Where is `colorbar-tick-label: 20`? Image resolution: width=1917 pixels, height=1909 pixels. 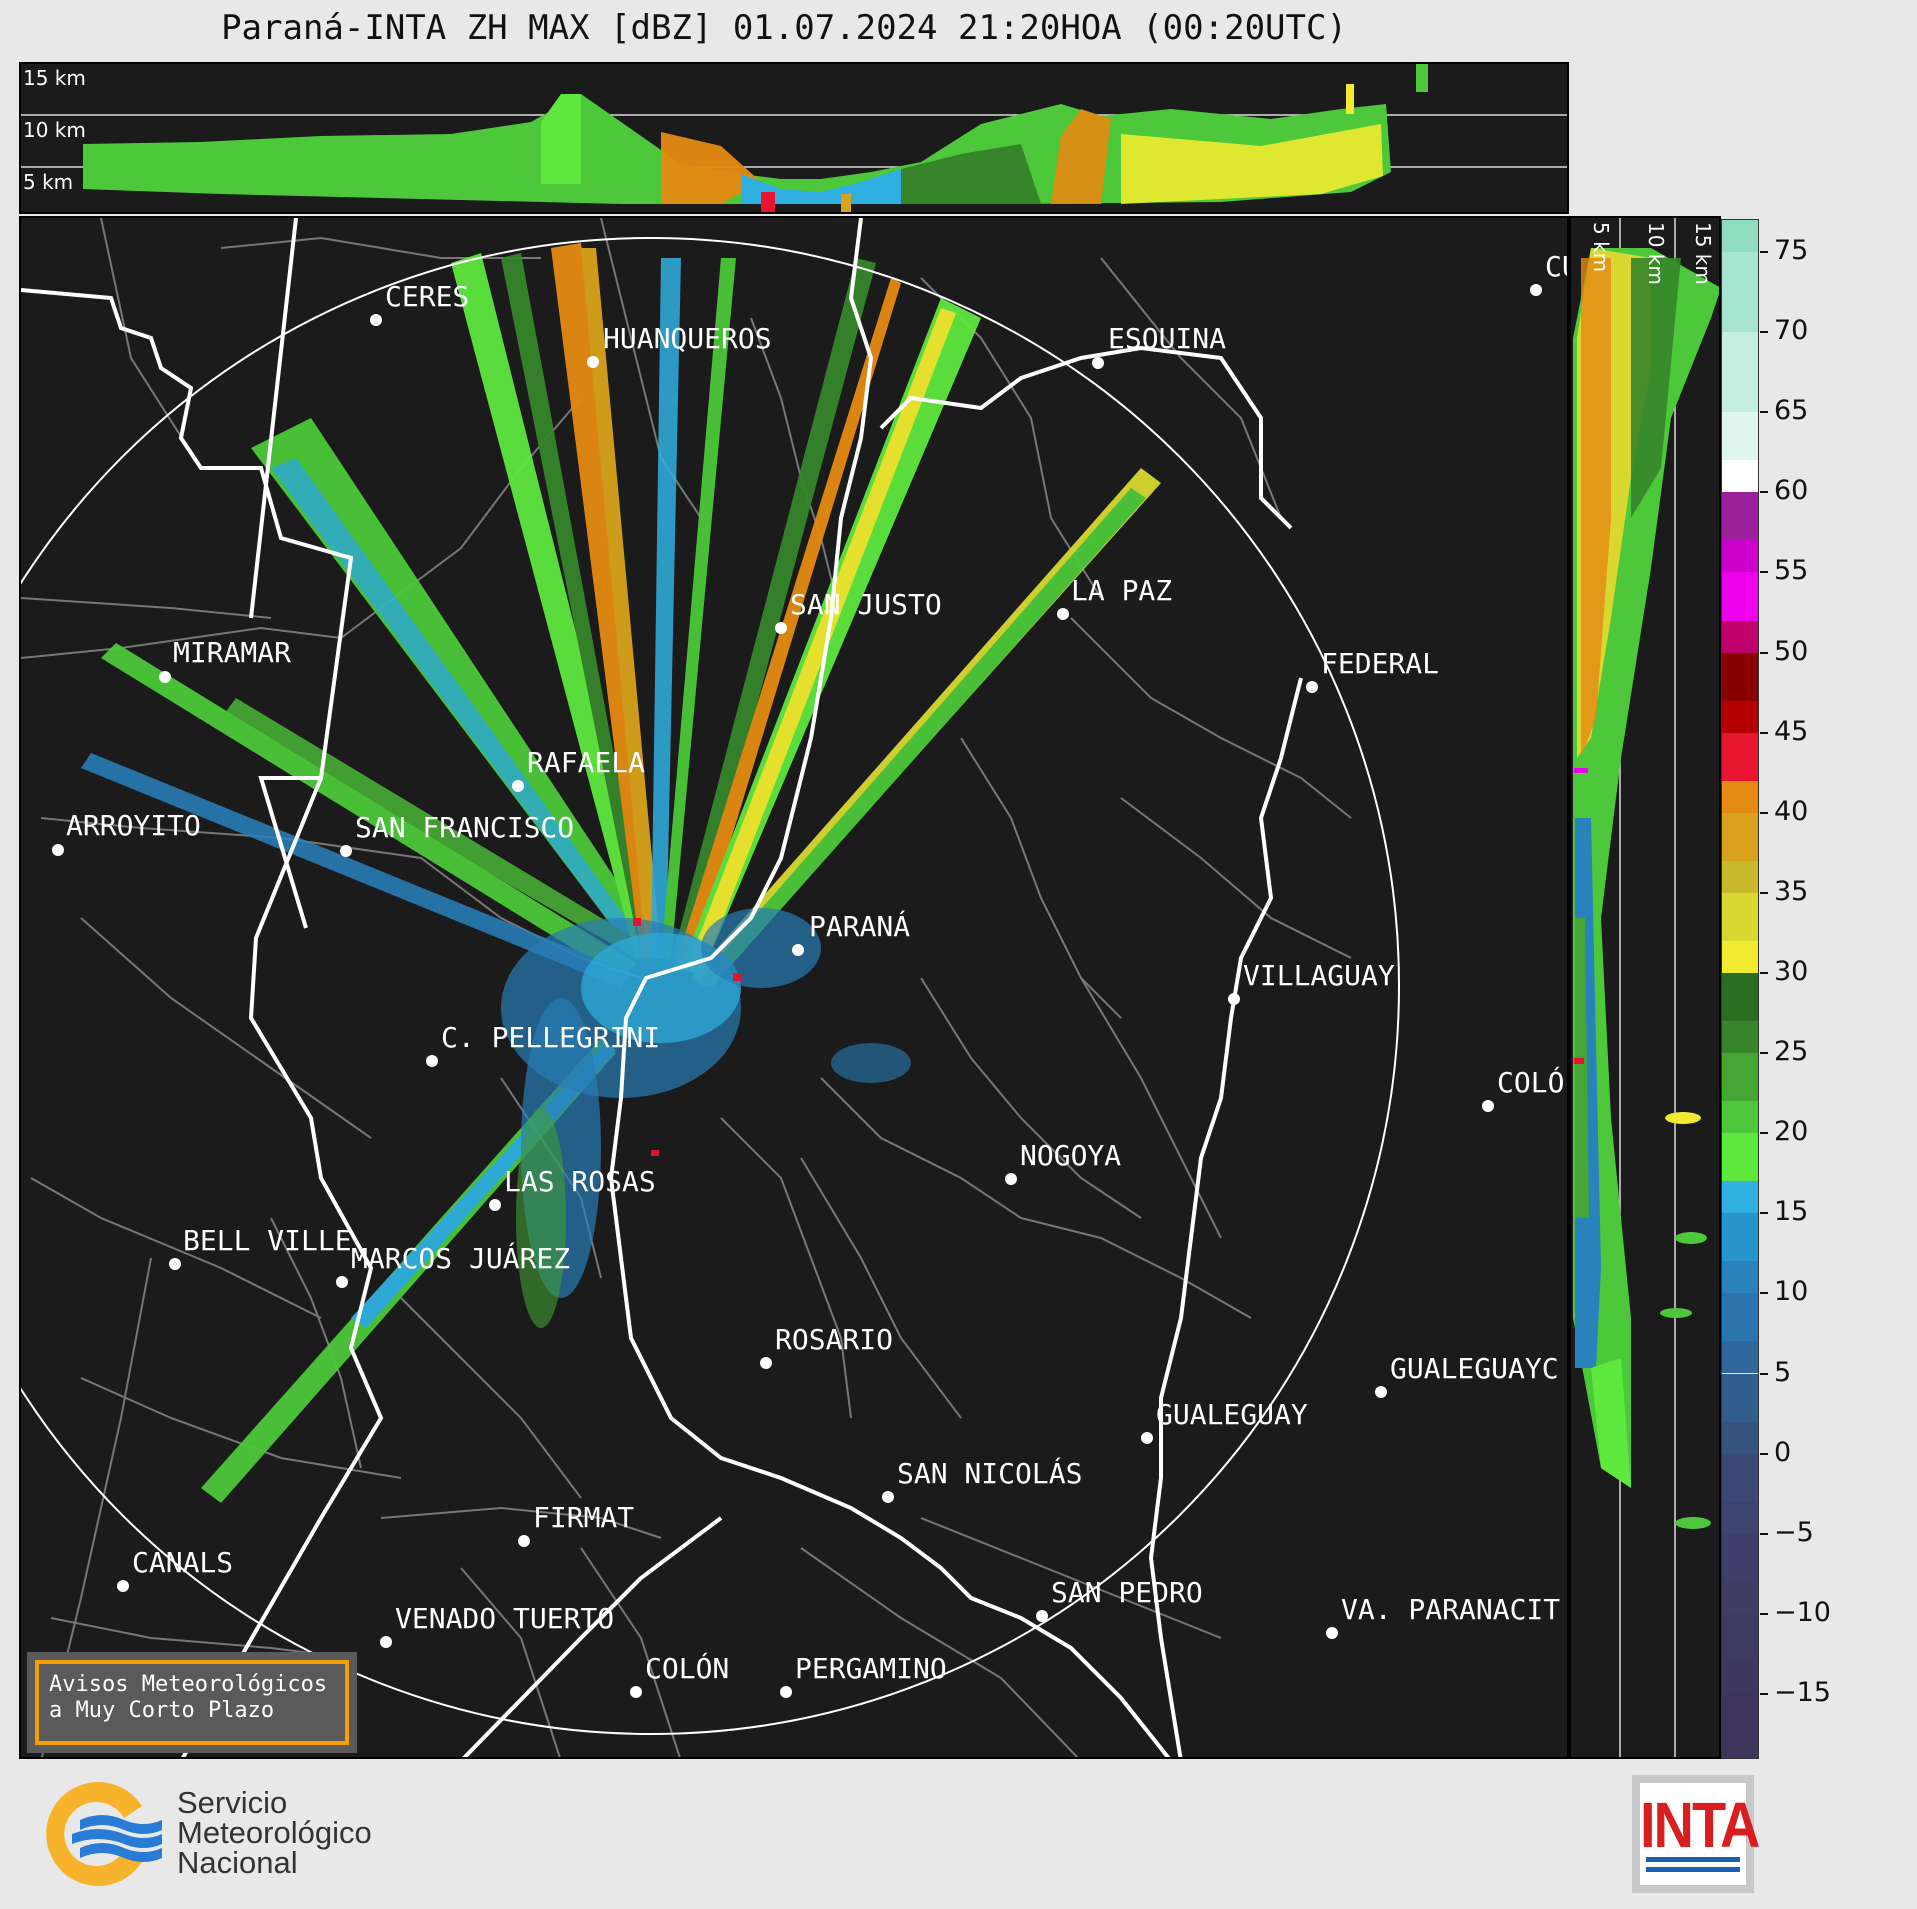
colorbar-tick-label: 20 is located at coordinates (1791, 1132).